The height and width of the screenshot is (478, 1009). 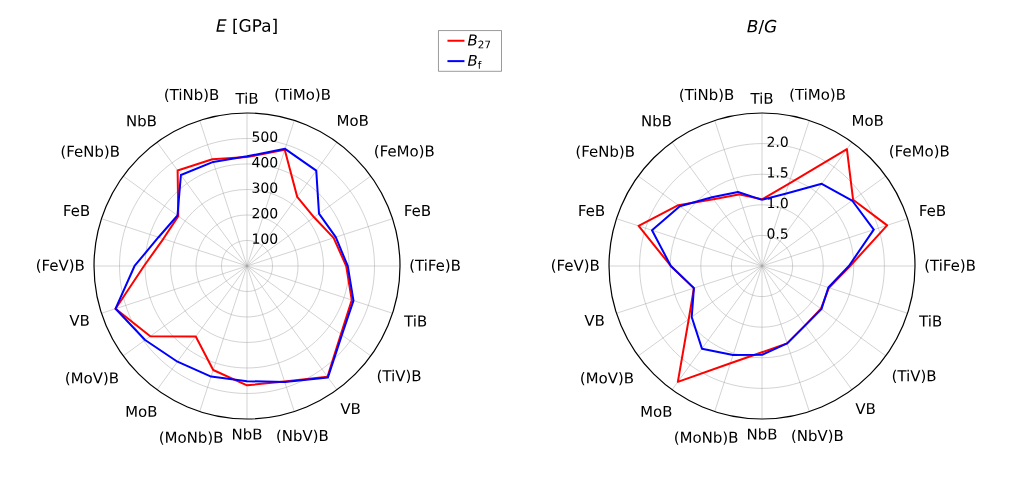 I want to click on chart-title: B/G, so click(x=762, y=26).